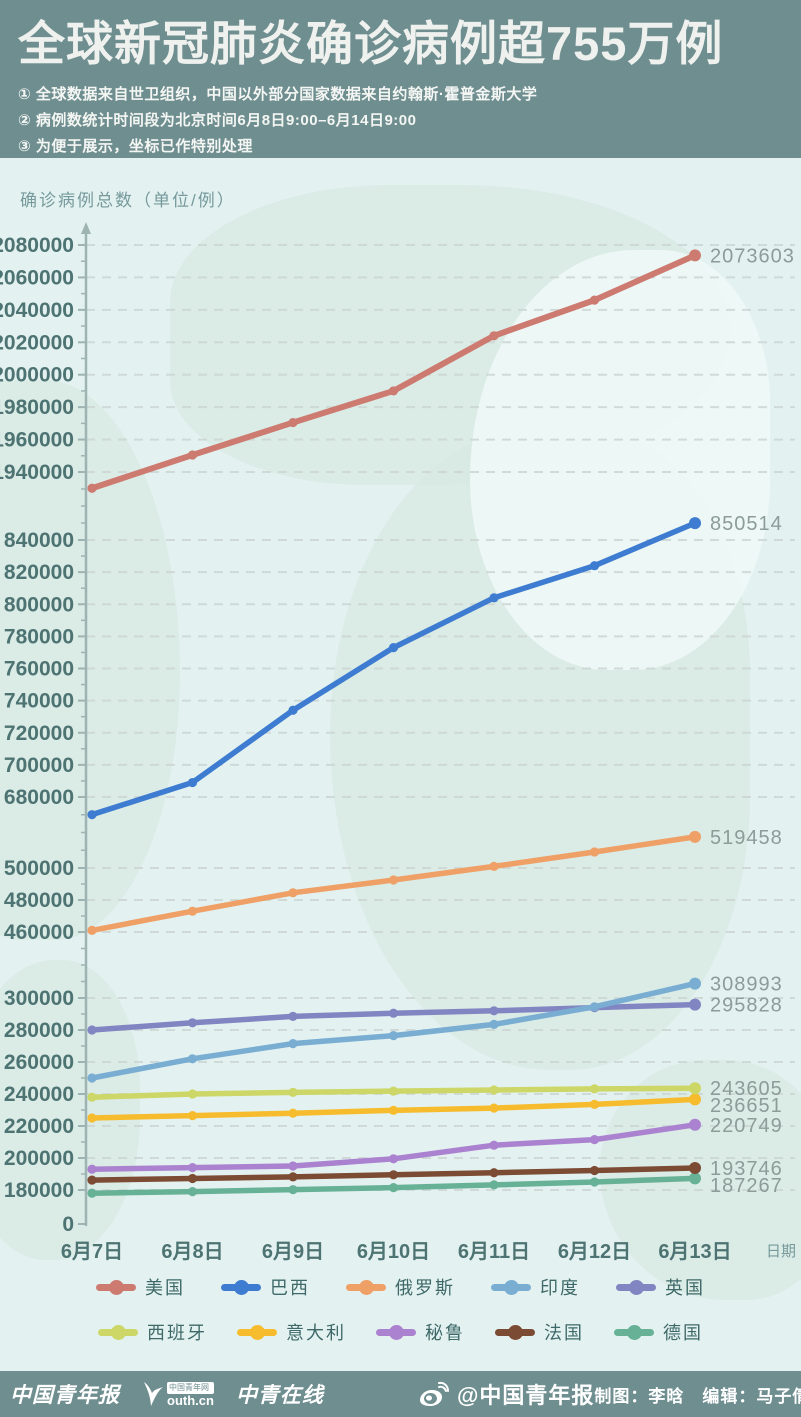 This screenshot has width=801, height=1417. Describe the element at coordinates (165, 1288) in the screenshot. I see `legend-label: 美国` at that location.